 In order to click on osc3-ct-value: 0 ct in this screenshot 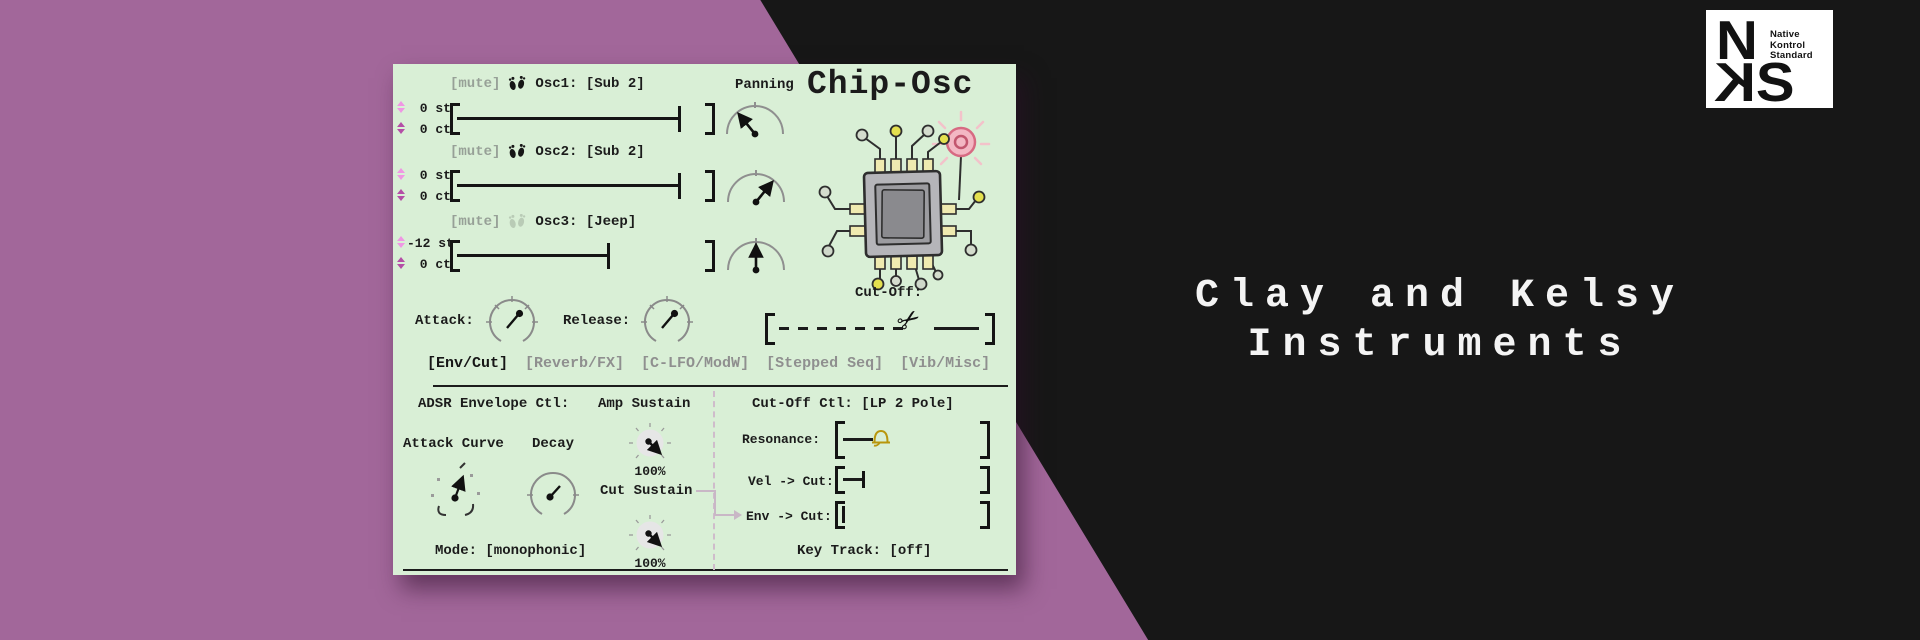, I will do `click(435, 264)`.